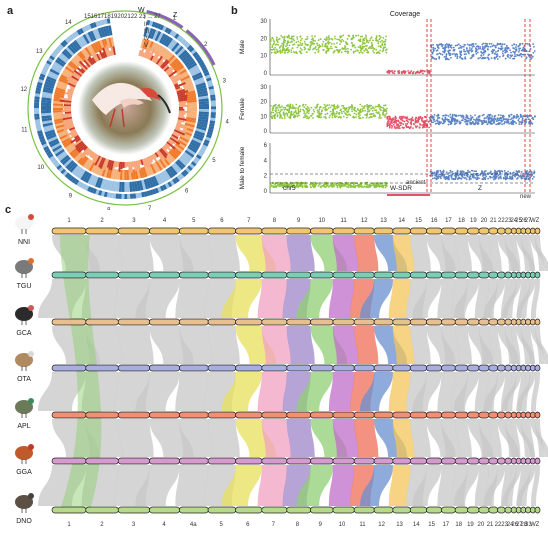  Describe the element at coordinates (40, 168) in the screenshot. I see `outer-chrom-number: 10` at that location.